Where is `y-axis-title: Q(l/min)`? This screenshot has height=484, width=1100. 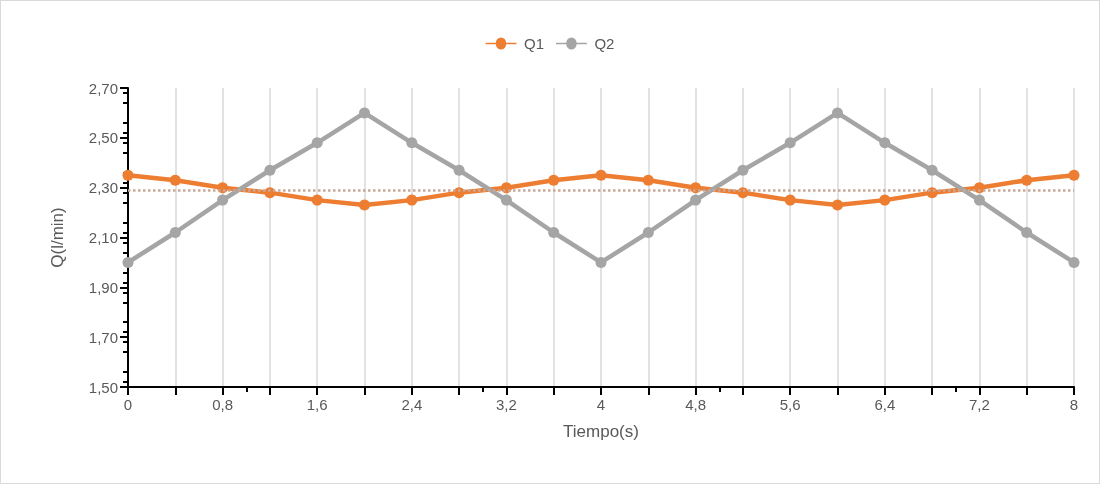 y-axis-title: Q(l/min) is located at coordinates (57, 237).